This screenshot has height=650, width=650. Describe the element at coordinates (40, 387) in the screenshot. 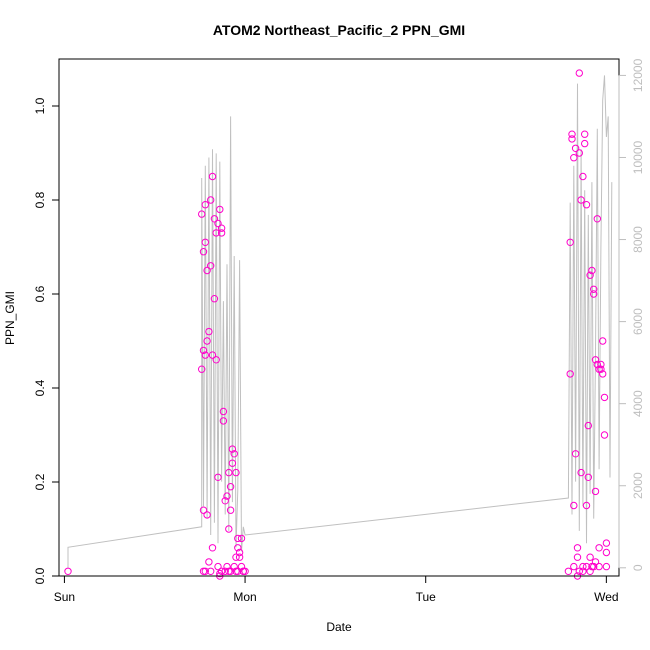

I see `y-tick-label: 0.4` at that location.